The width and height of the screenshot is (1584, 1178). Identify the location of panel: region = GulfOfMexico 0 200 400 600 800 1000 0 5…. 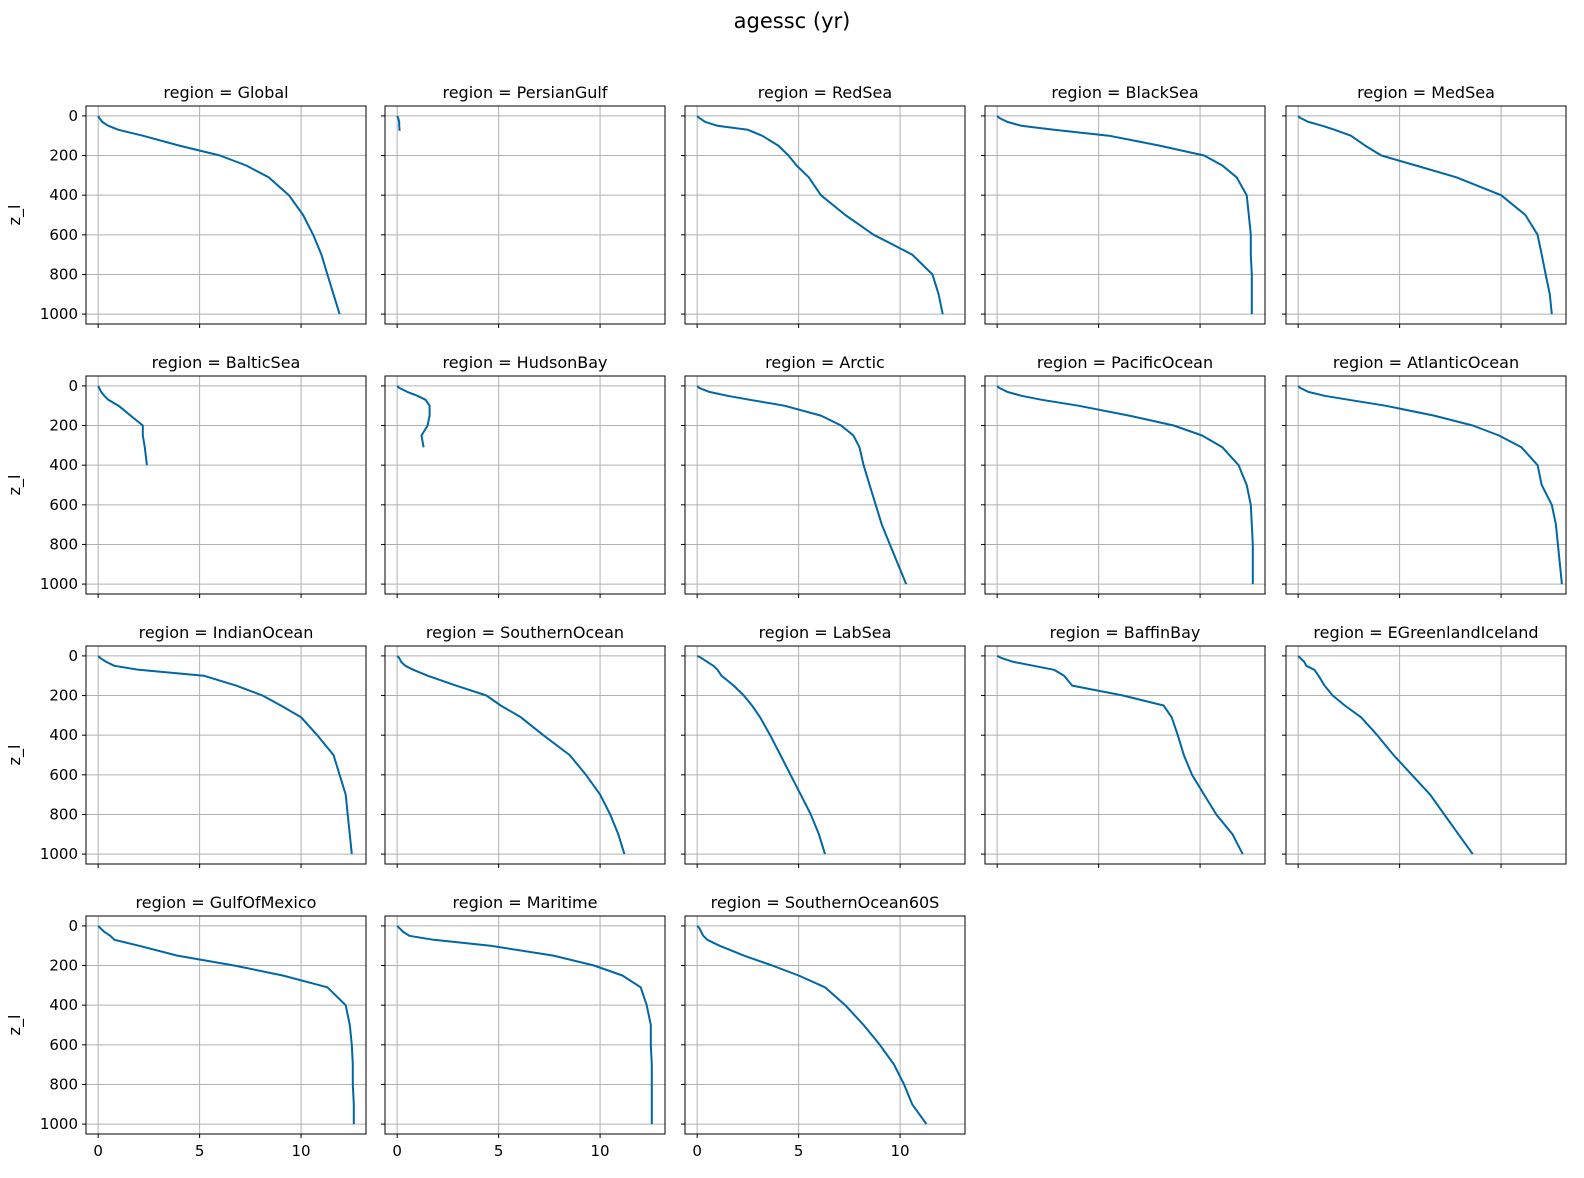
(186, 1026).